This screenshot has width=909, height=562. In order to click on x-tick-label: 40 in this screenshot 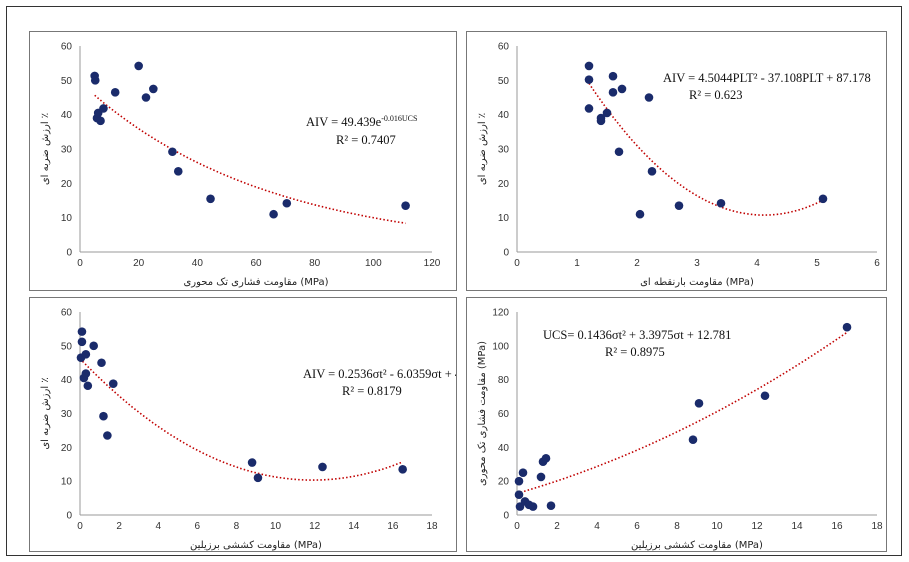, I will do `click(198, 263)`.